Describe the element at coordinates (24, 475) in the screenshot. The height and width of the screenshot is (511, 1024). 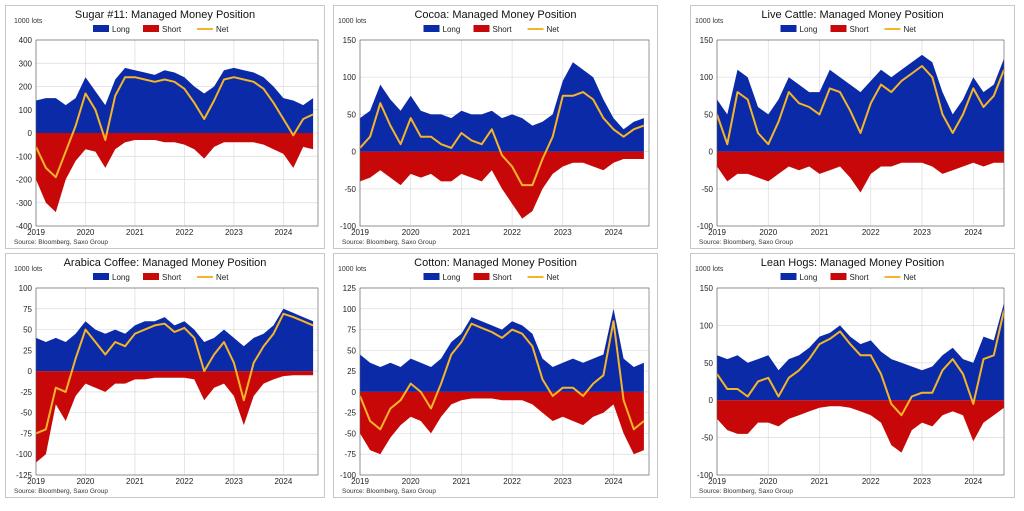
I see `y-tick-label: -125` at that location.